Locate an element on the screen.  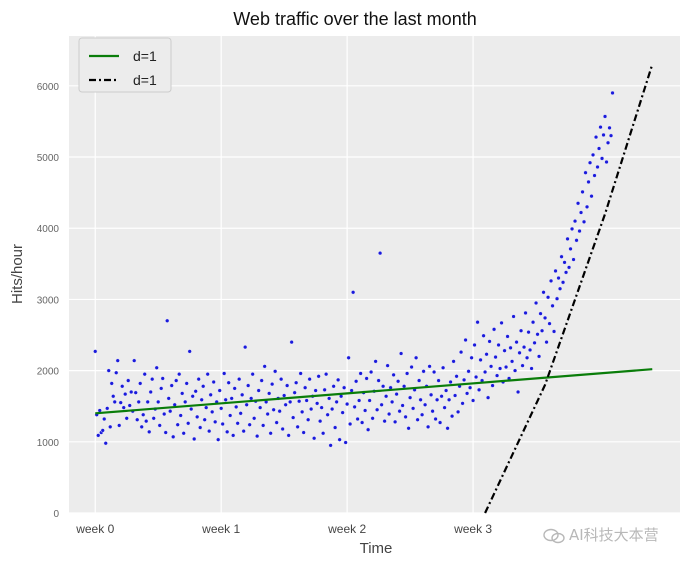
legend-label-2: d=1 is located at coordinates (145, 80).